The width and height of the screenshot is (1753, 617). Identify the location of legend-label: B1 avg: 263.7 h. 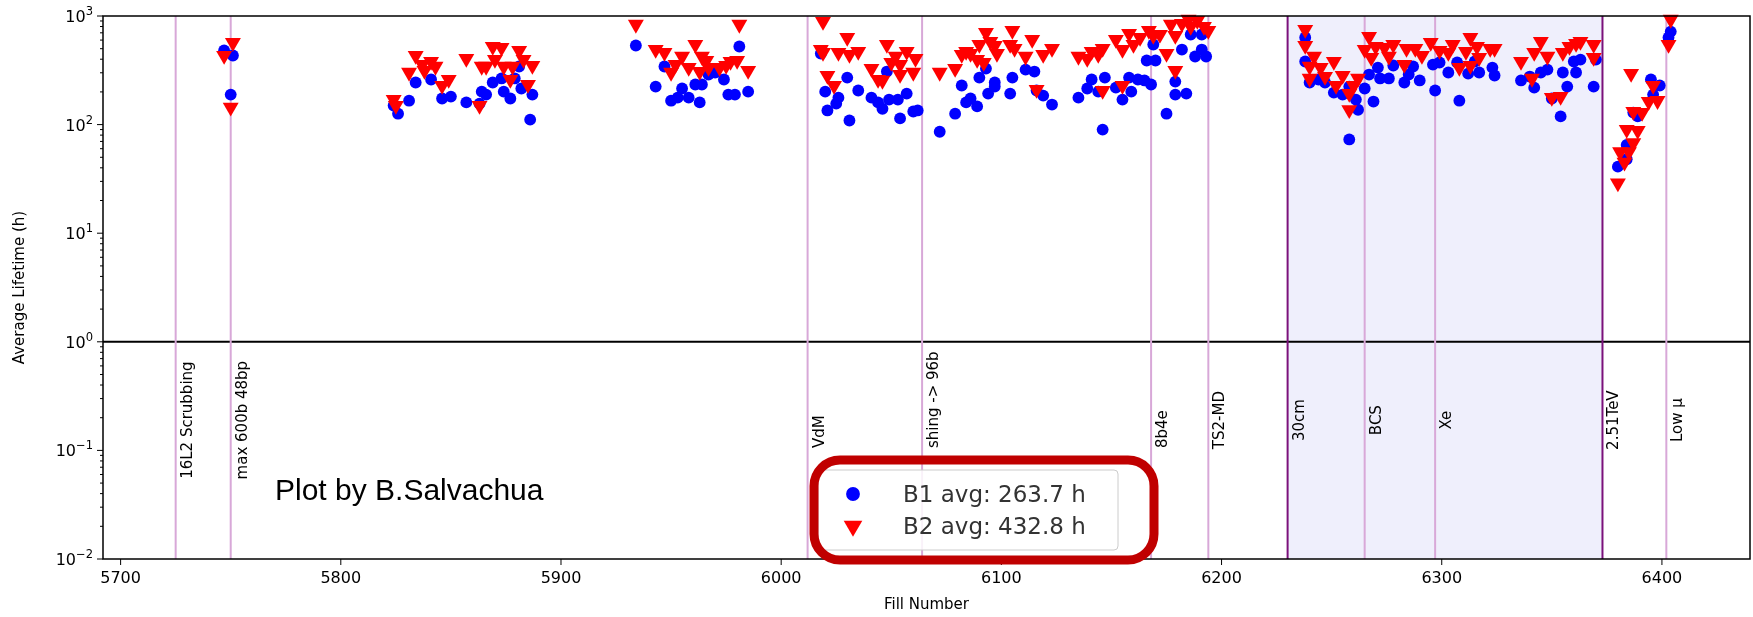
(994, 494).